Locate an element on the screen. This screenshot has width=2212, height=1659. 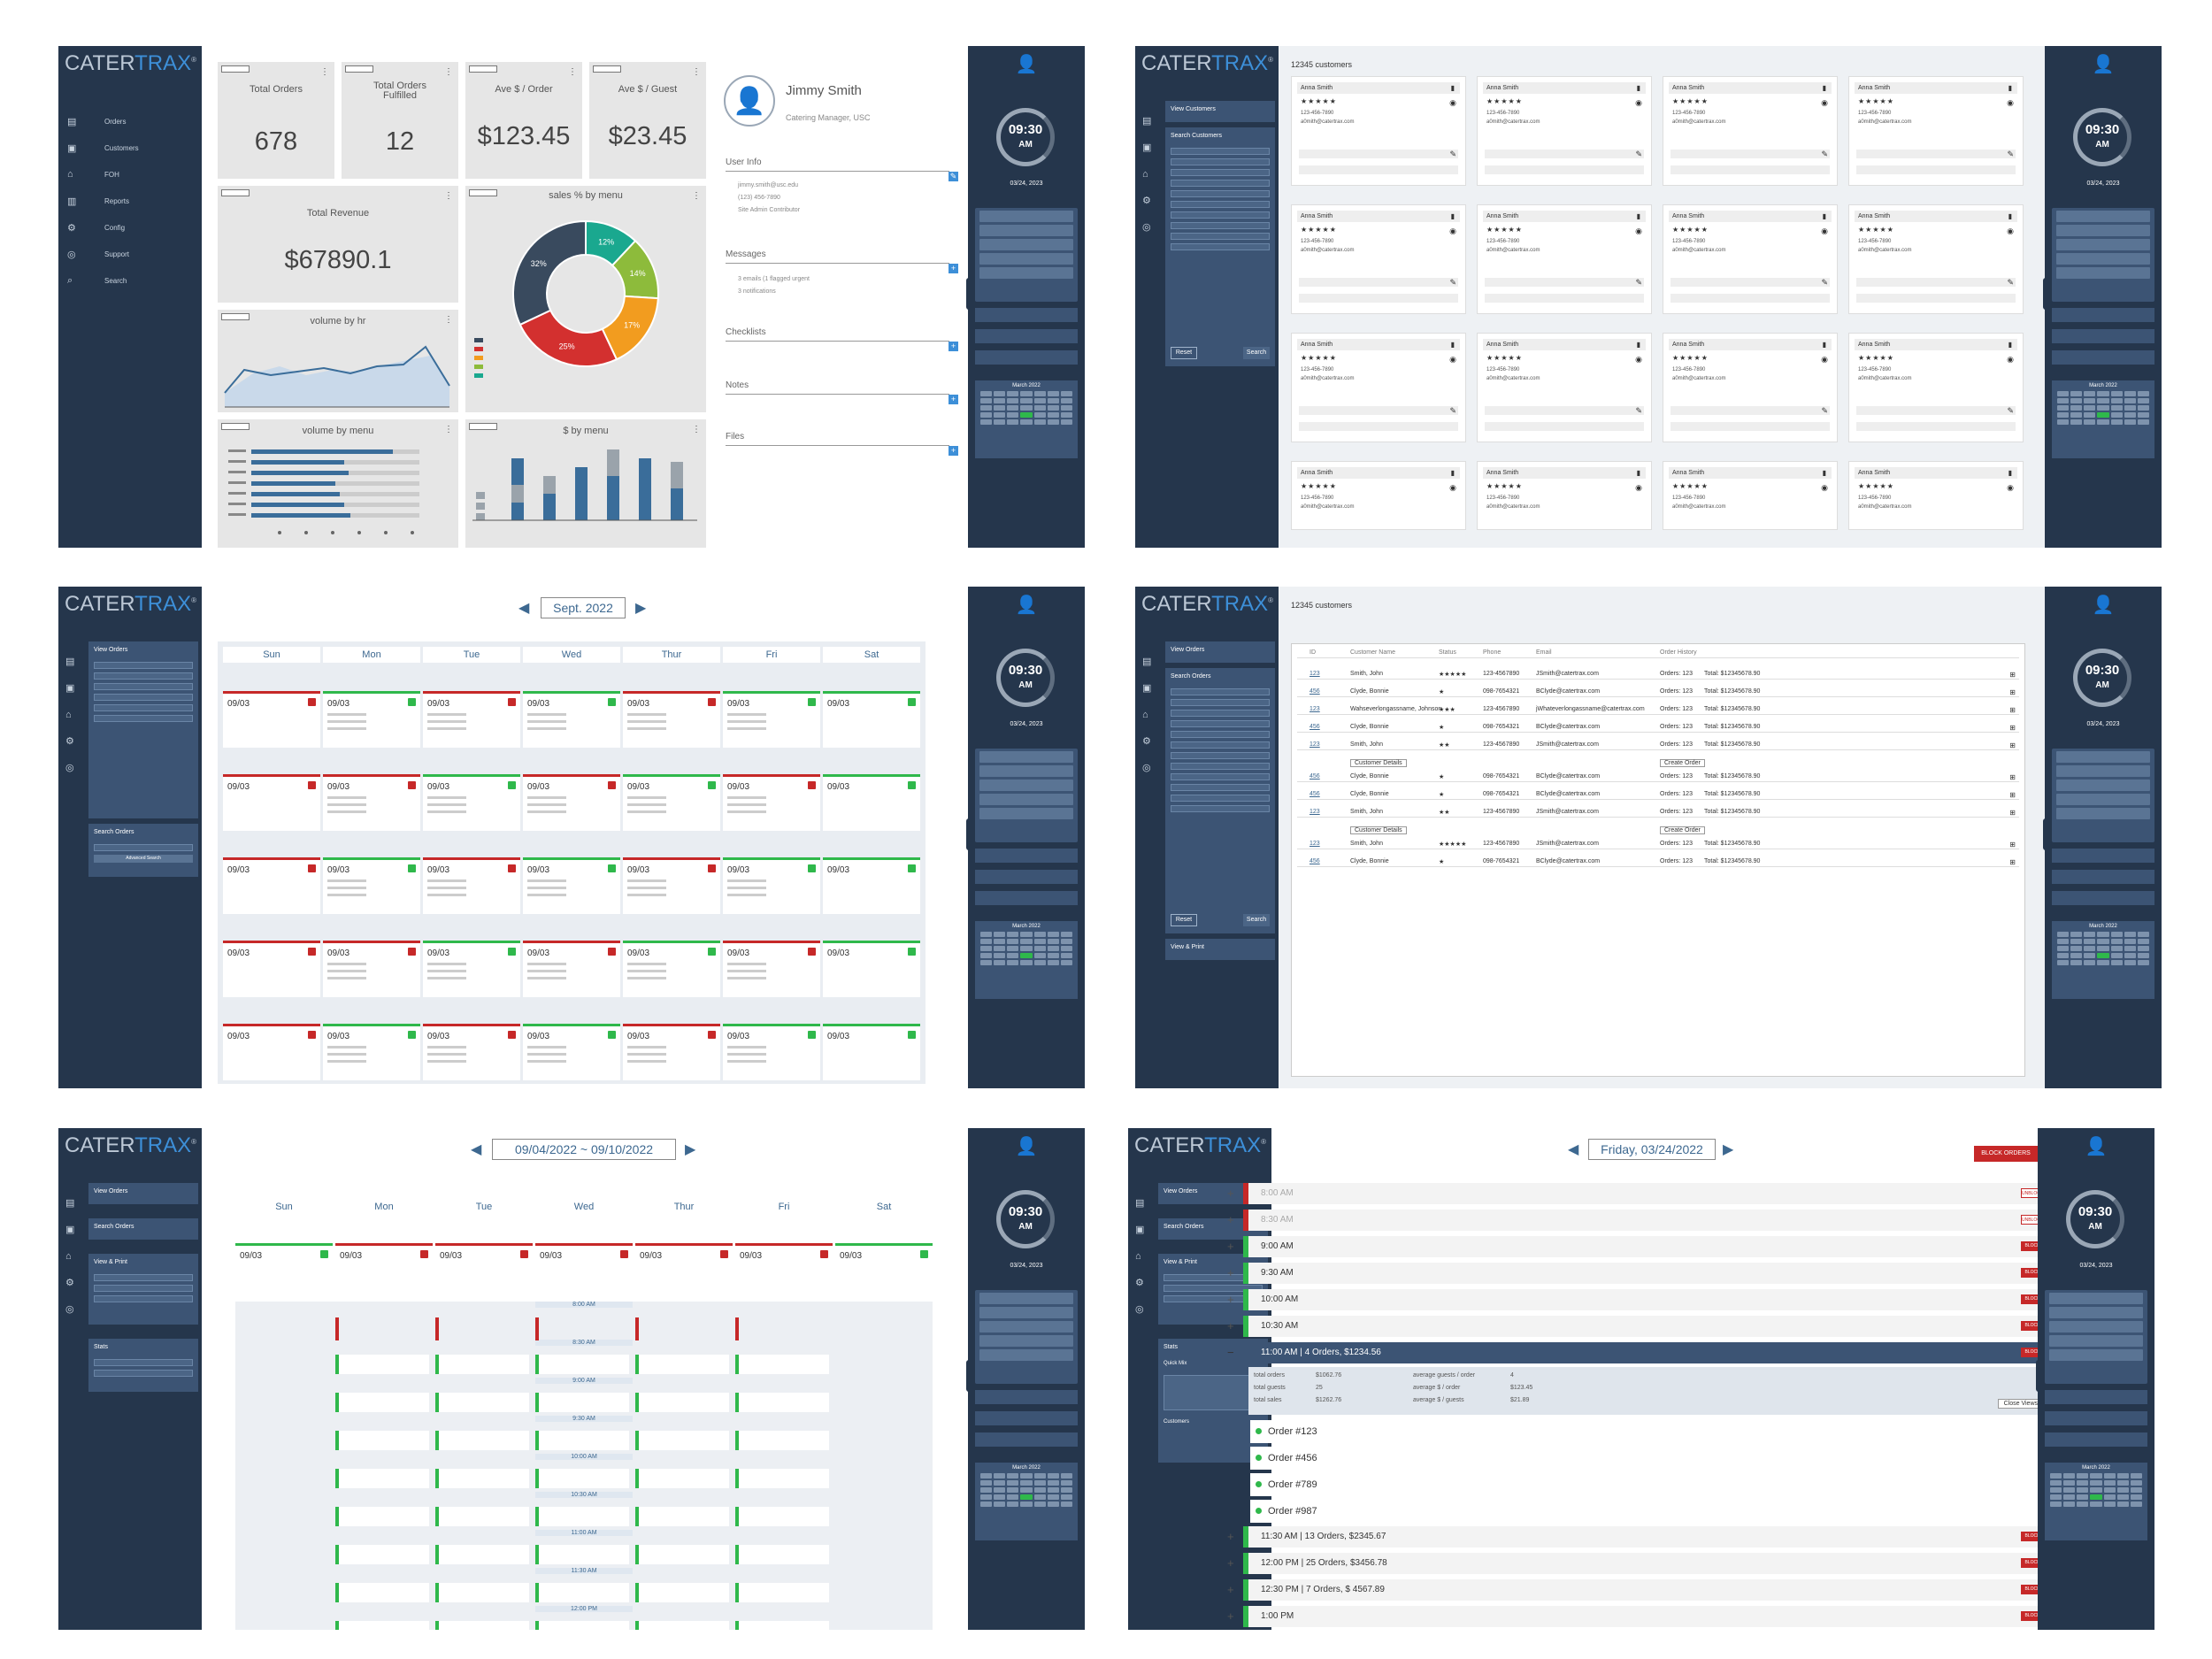
range-dropdown is located at coordinates (483, 427).